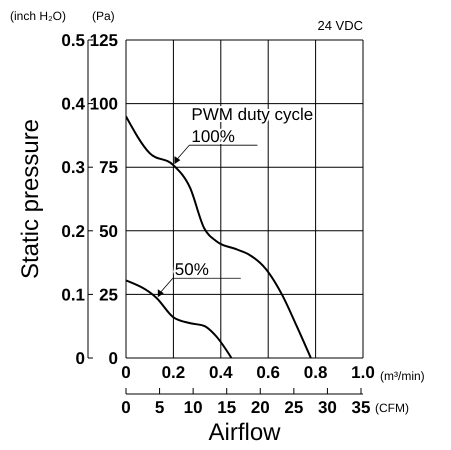 The width and height of the screenshot is (451, 450). Describe the element at coordinates (73, 40) in the screenshot. I see `y-tick-label: 0.5` at that location.